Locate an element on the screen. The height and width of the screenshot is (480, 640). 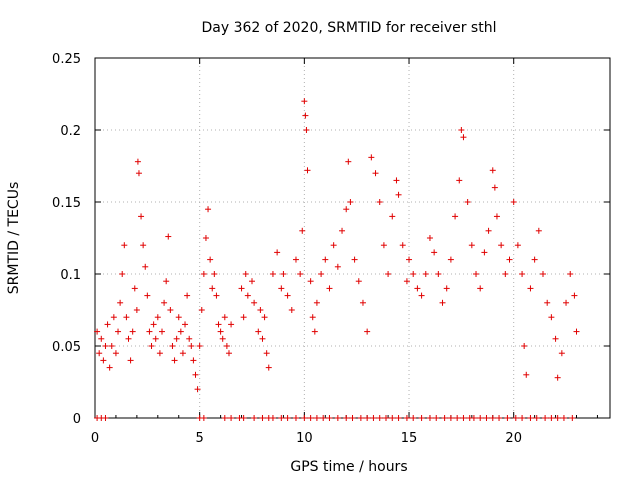
x-tick-label: 15 is located at coordinates (409, 438).